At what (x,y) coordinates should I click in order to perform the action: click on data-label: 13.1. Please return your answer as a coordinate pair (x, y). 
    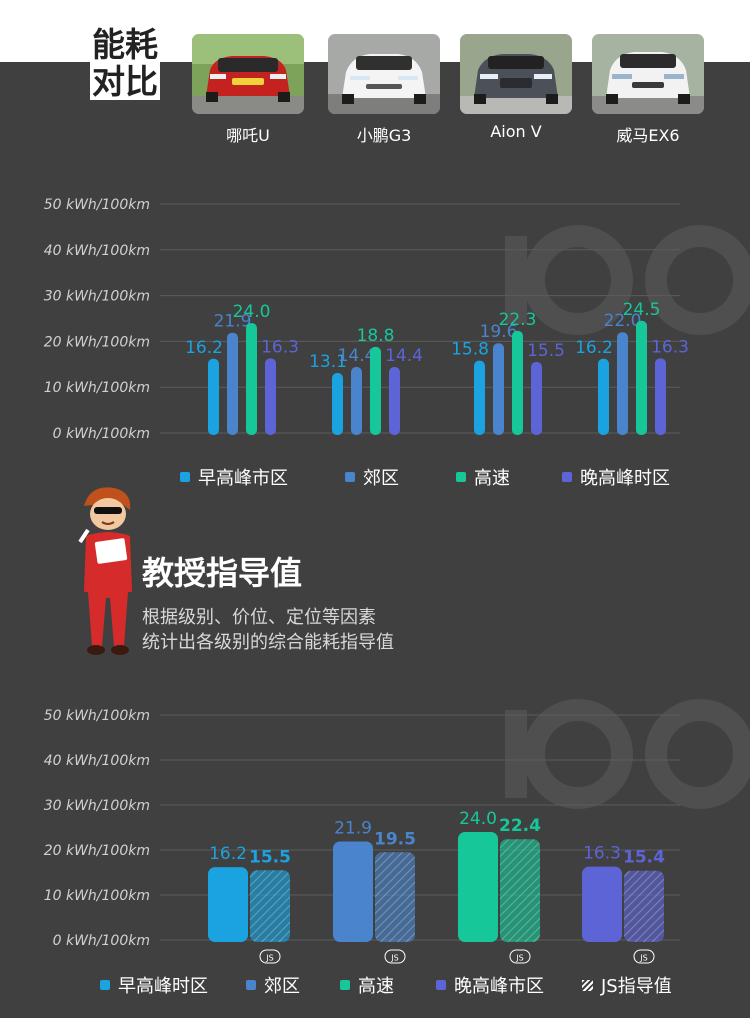
    Looking at the image, I should click on (328, 362).